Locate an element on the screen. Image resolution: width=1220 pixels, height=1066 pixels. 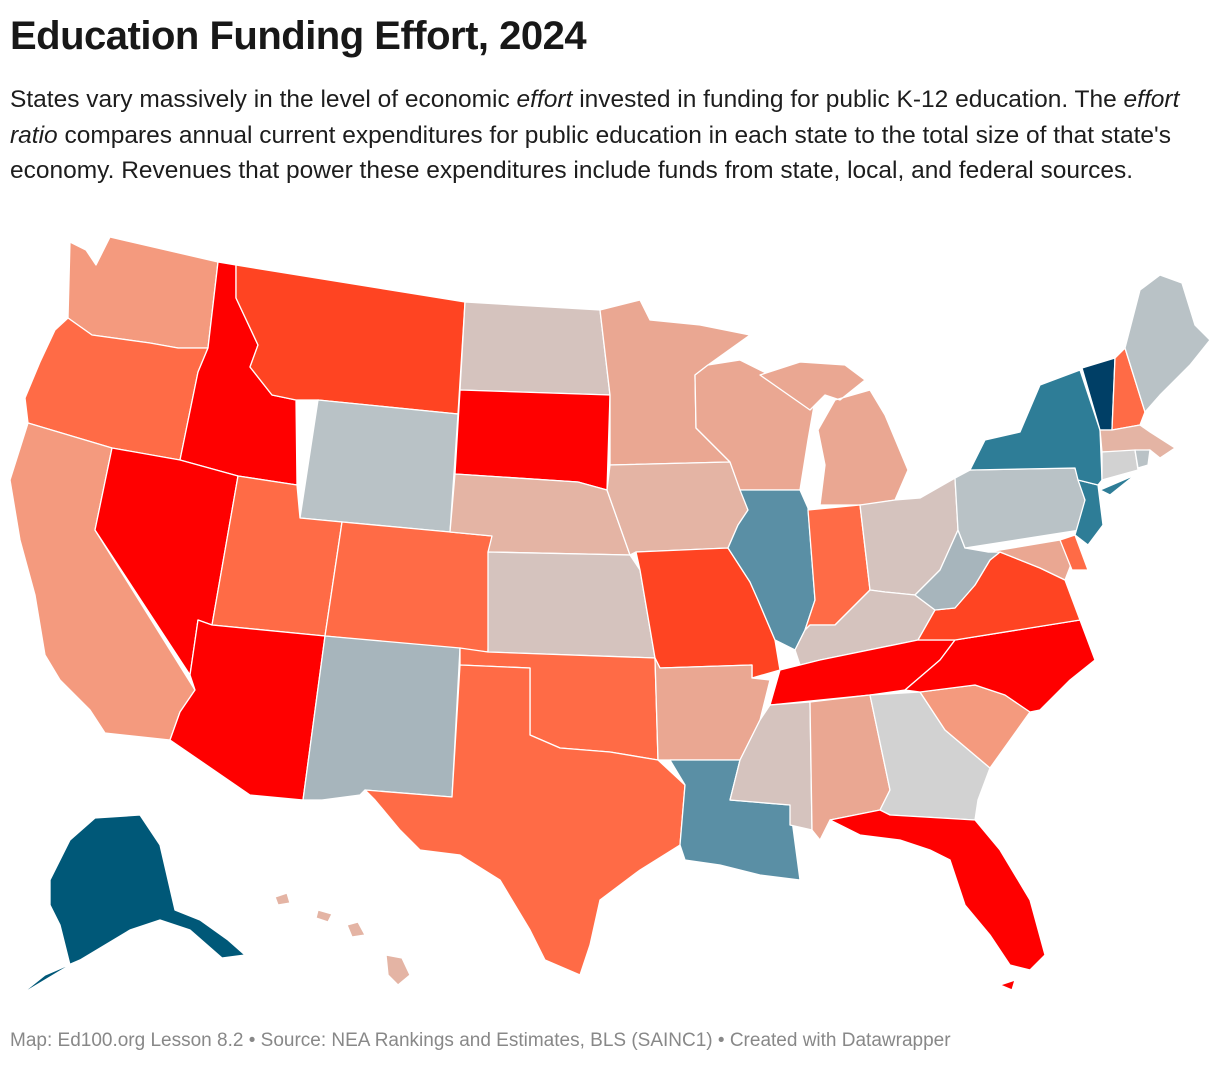
state-PA is located at coordinates (1020, 508).